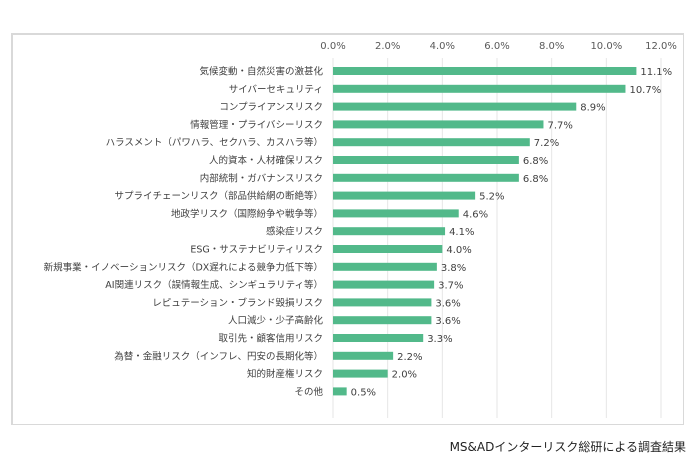 The width and height of the screenshot is (700, 465). Describe the element at coordinates (645, 90) in the screenshot. I see `data-label: 10.7%` at that location.